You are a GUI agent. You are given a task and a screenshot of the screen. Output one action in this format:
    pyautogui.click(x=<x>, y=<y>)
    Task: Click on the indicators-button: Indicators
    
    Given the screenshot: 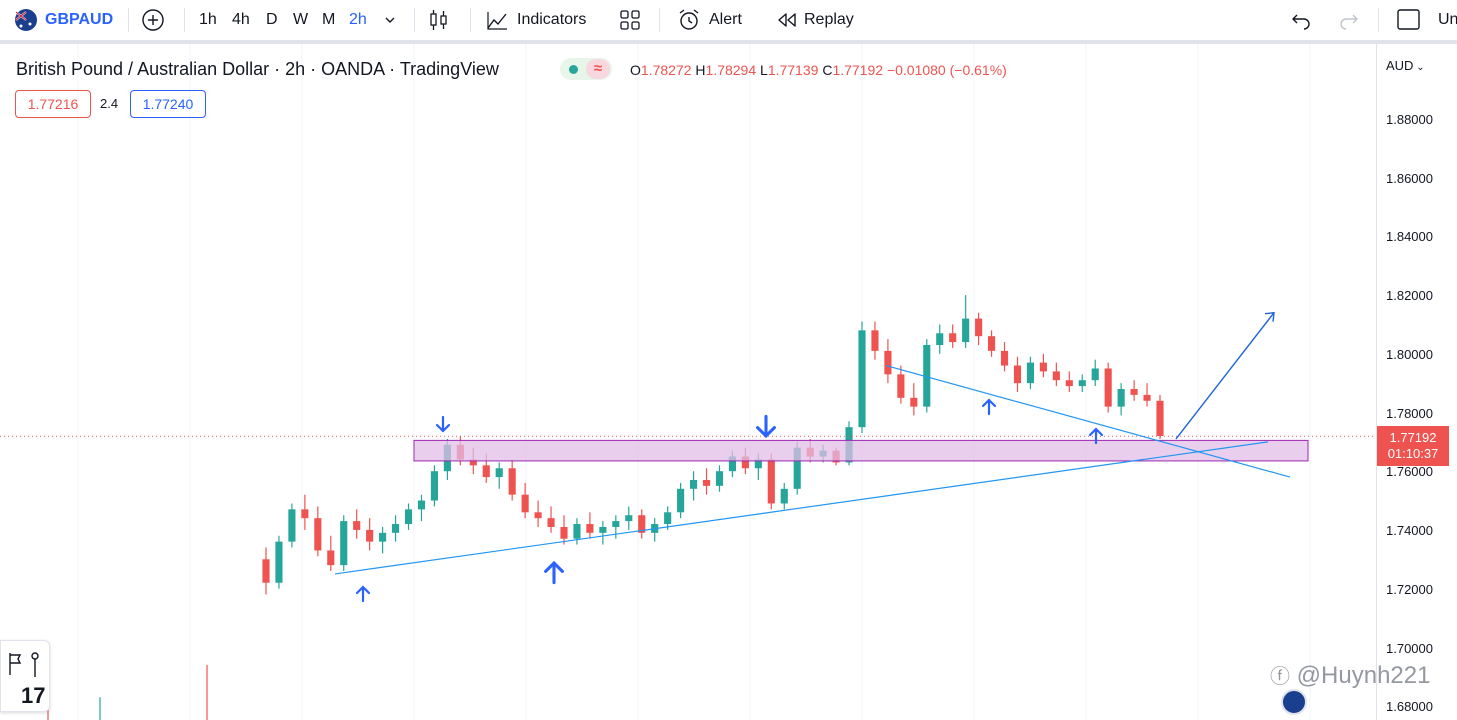 What is the action you would take?
    pyautogui.click(x=552, y=19)
    